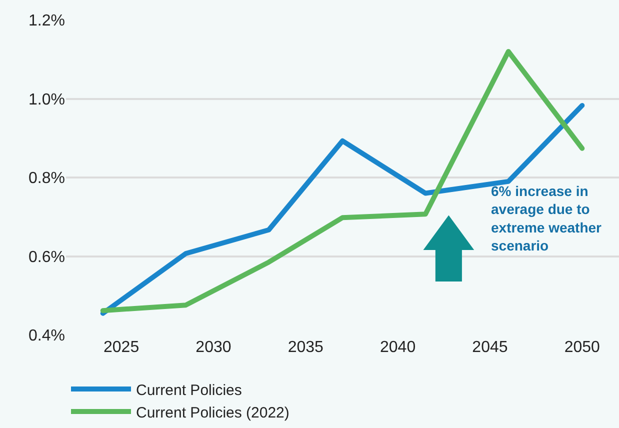 This screenshot has height=428, width=619. I want to click on y-tick-label: 0.8%, so click(46, 179).